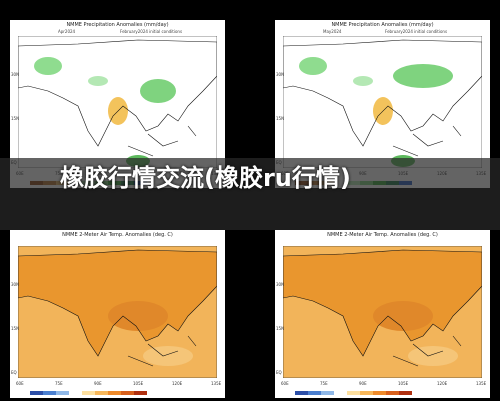 The height and width of the screenshot is (401, 500). I want to click on panel-month: May2024, so click(332, 31).